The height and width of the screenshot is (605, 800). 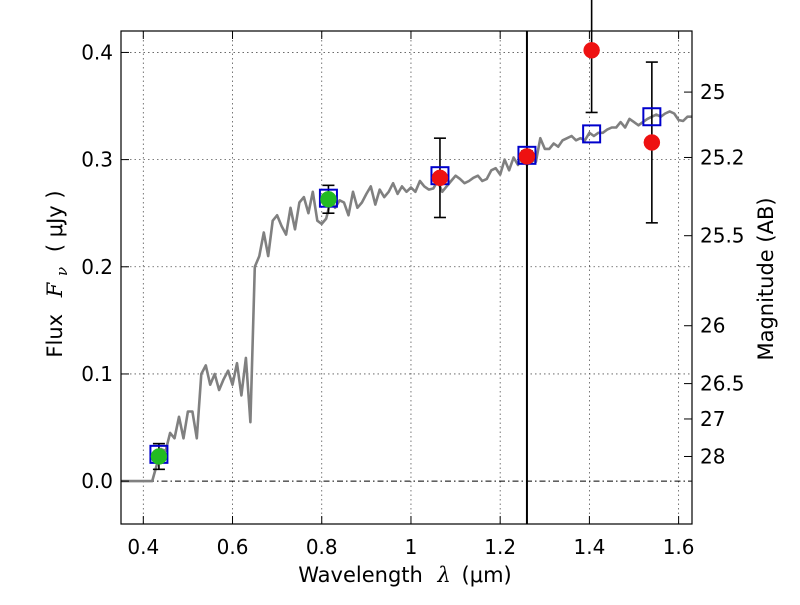 I want to click on x-axis-label-unit: (μm), so click(x=487, y=575).